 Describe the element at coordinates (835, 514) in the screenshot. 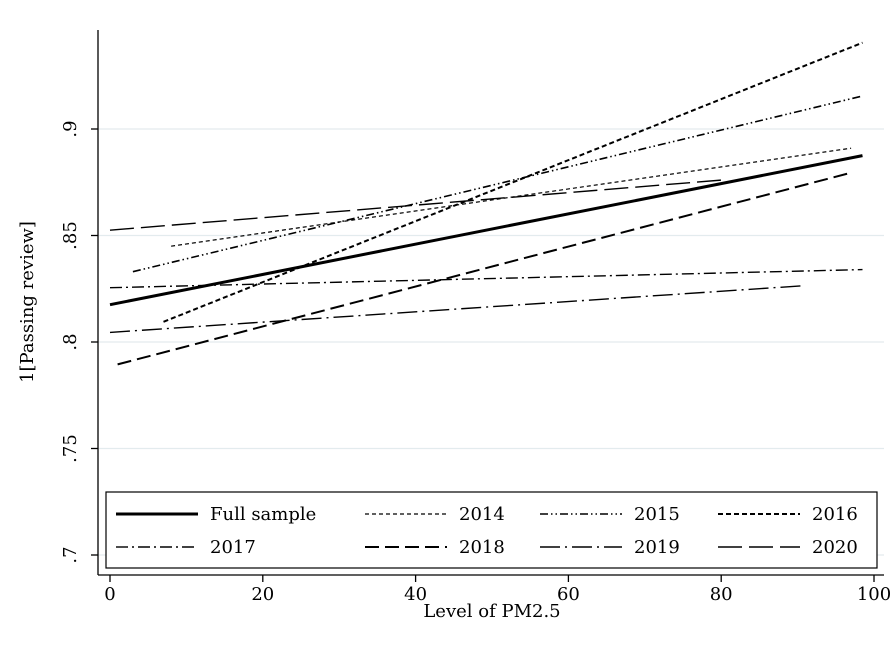

I see `legend-label-3: 2016` at that location.